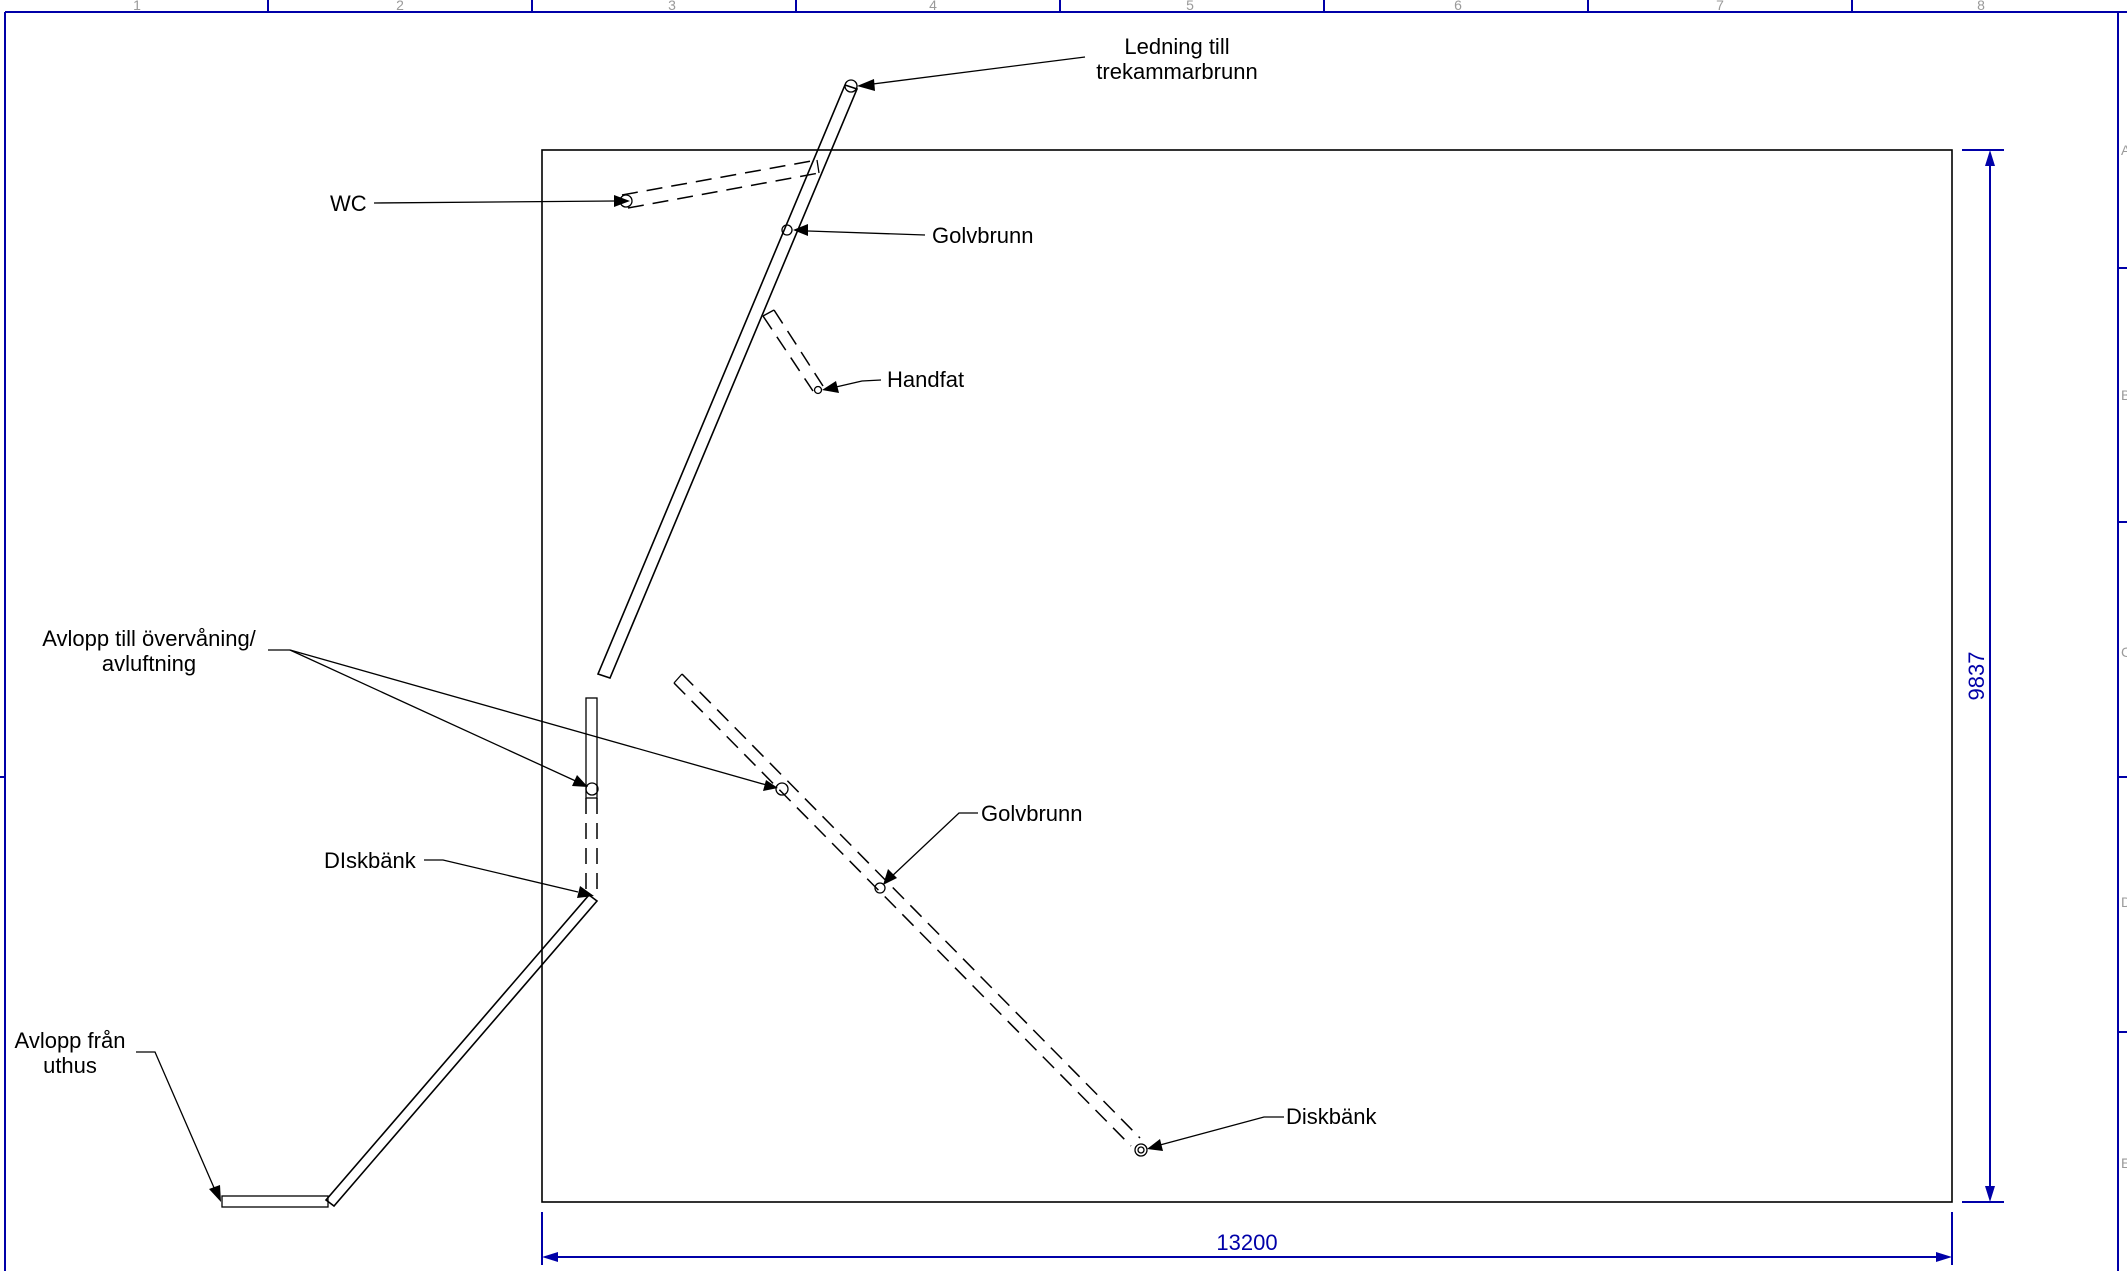 This screenshot has width=2127, height=1271. Describe the element at coordinates (2124, 1163) in the screenshot. I see `zone-letter-e: E` at that location.